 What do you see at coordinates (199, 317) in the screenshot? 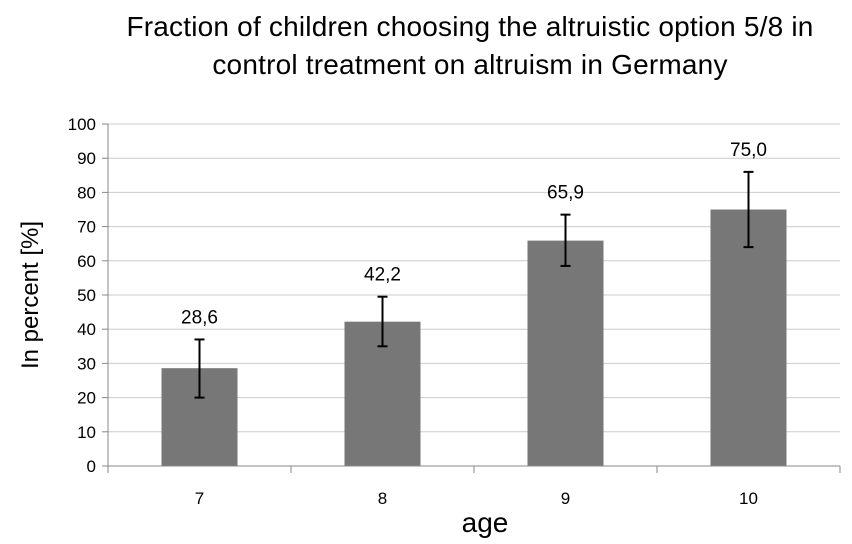
I see `data-label: 28,6` at bounding box center [199, 317].